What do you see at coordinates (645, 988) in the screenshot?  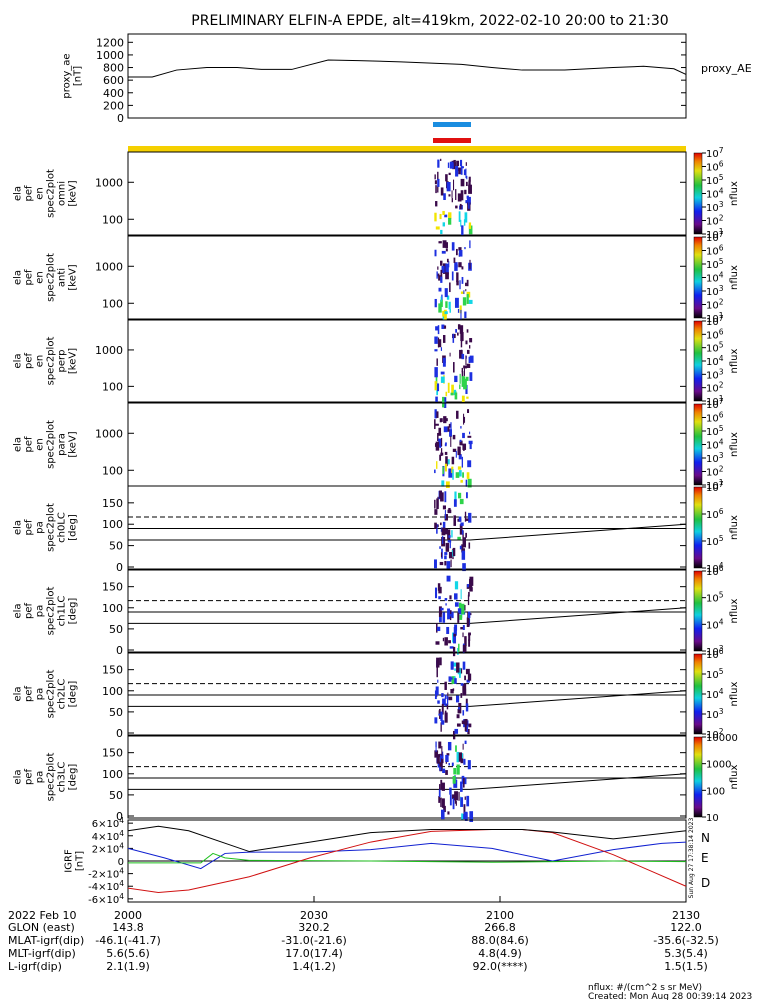 I see `footer-note-units: nflux: #/(cm^2 s sr MeV)` at bounding box center [645, 988].